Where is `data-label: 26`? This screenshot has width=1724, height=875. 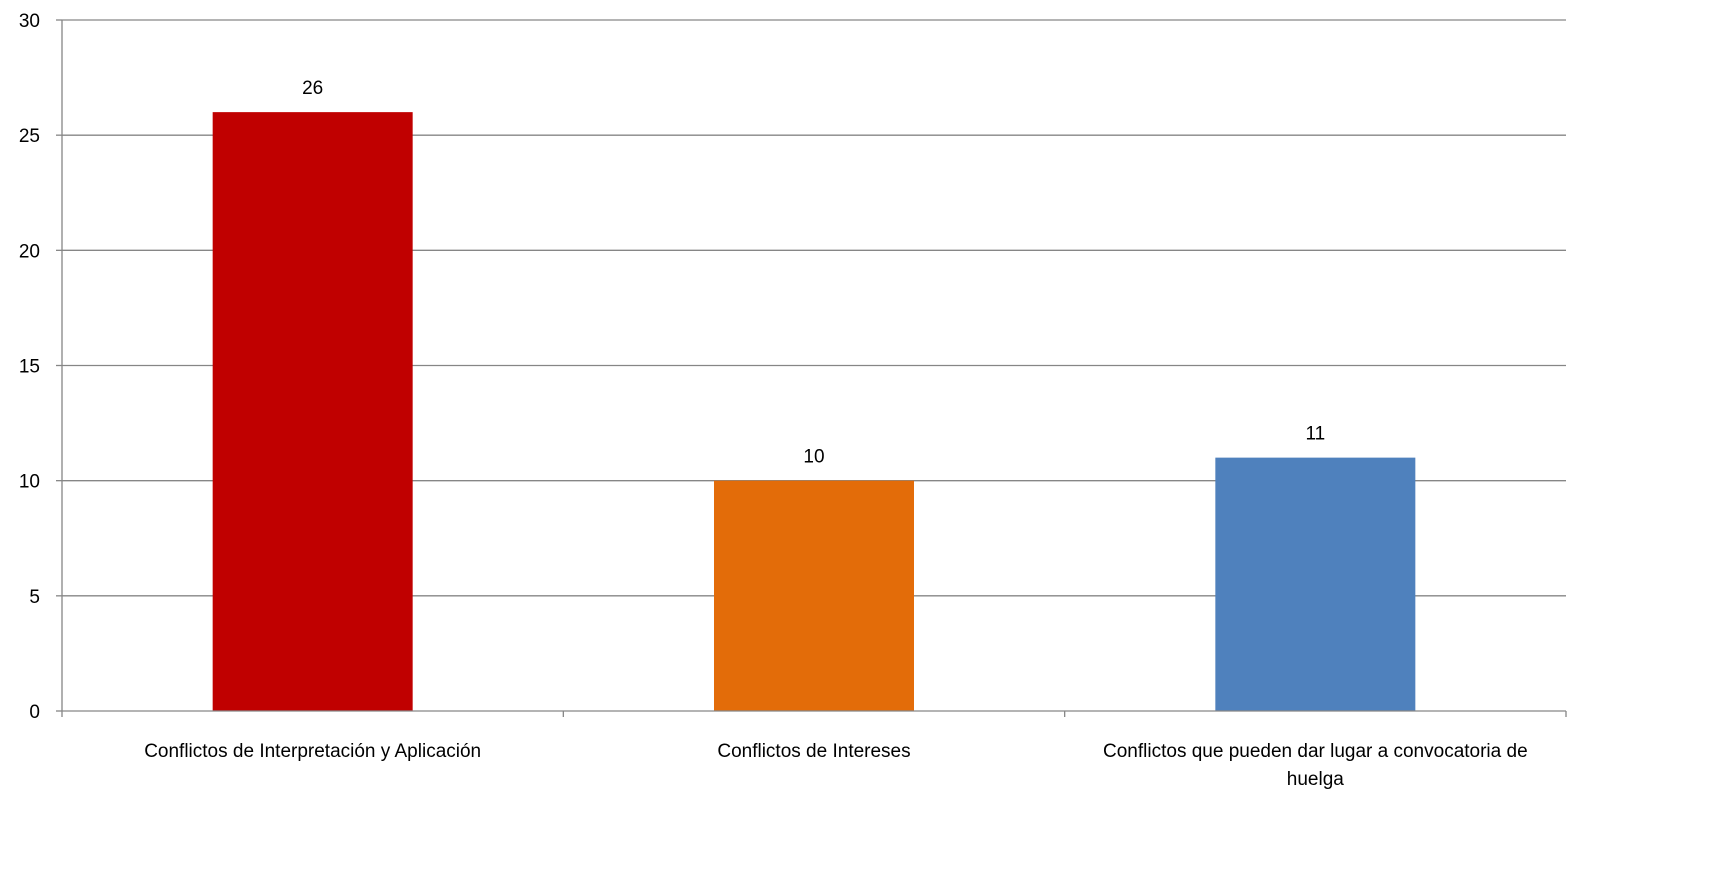
data-label: 26 is located at coordinates (312, 88).